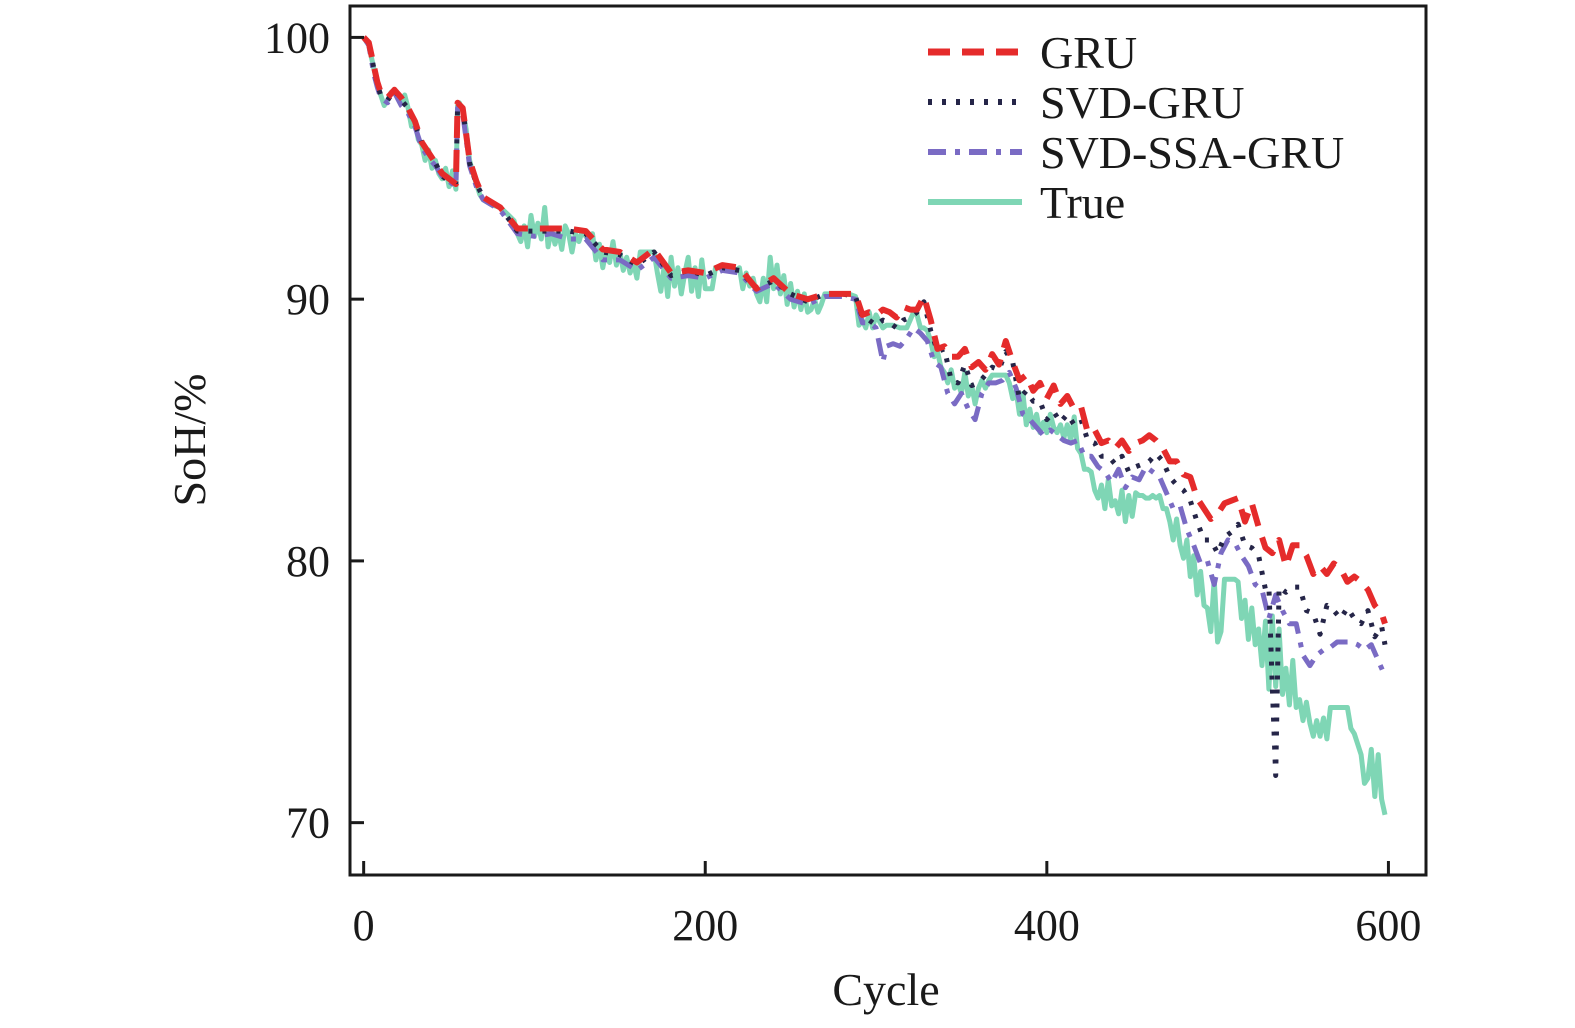 The width and height of the screenshot is (1575, 1028). What do you see at coordinates (308, 561) in the screenshot?
I see `y-tick-label: 80` at bounding box center [308, 561].